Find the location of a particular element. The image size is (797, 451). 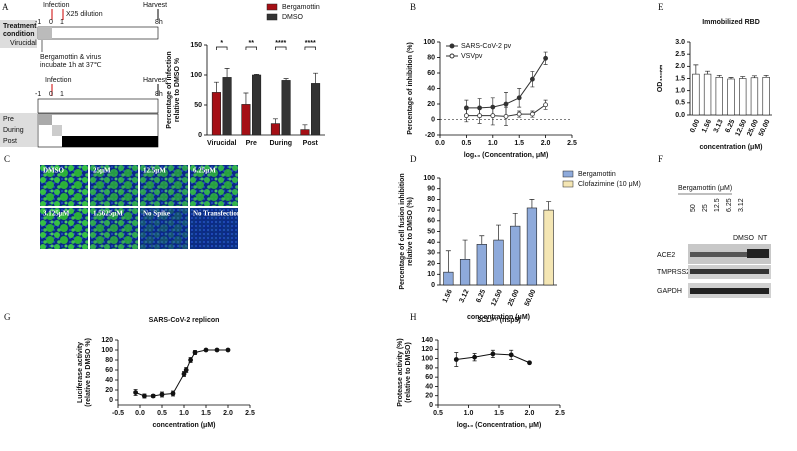

y-axis-label: Luciferase activity is located at coordinates (80, 372).